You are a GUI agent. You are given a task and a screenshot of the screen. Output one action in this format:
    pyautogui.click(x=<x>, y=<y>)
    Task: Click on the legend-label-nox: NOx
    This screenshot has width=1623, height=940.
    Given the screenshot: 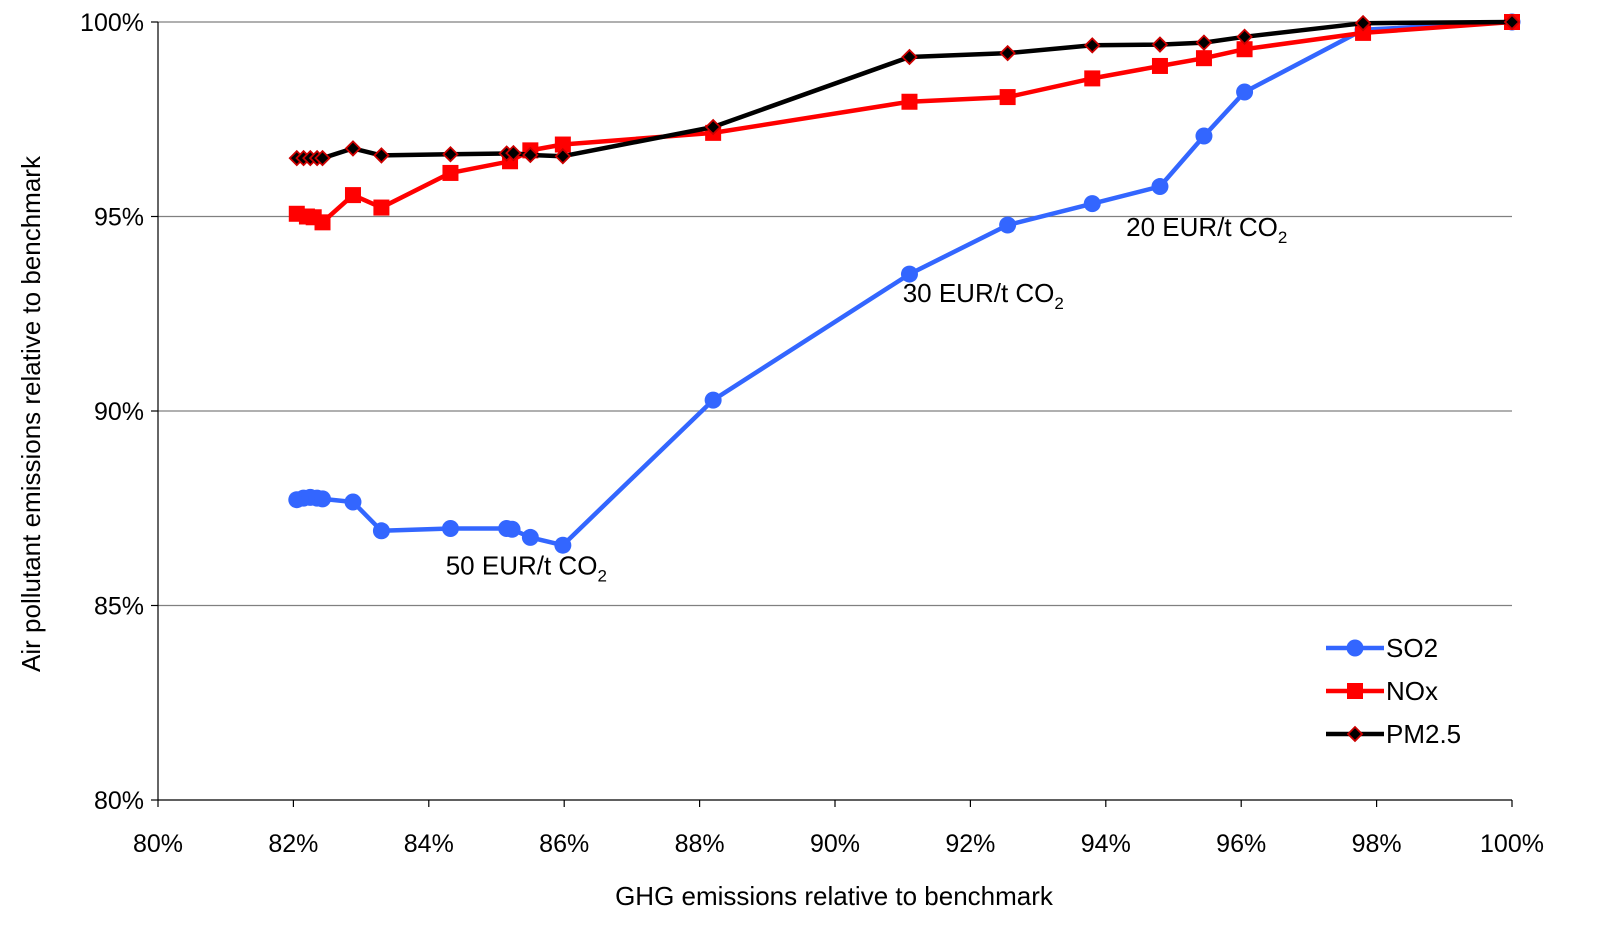 What is the action you would take?
    pyautogui.click(x=1412, y=691)
    